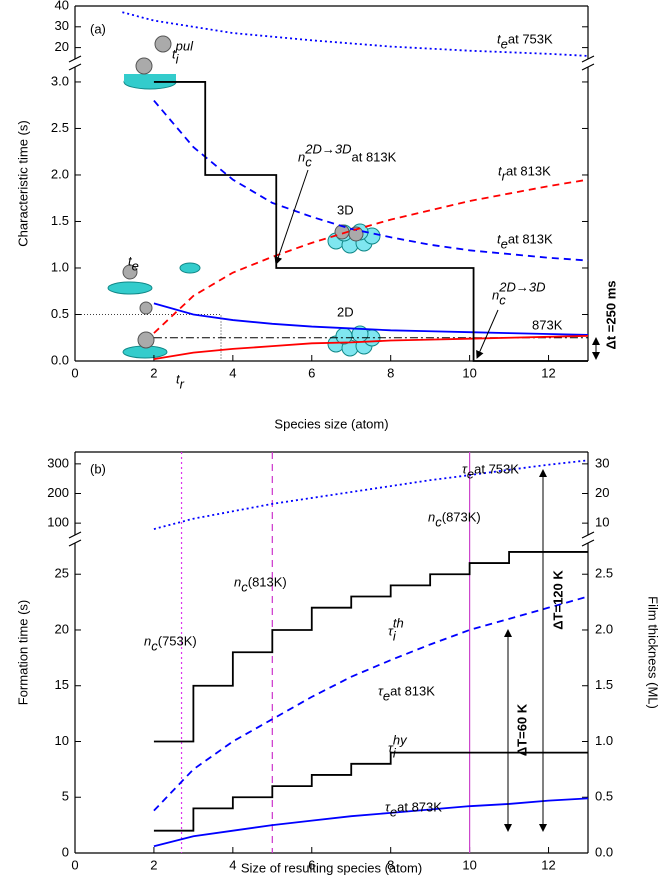  What do you see at coordinates (60, 80) in the screenshot?
I see `y-tick-label: 3.0` at bounding box center [60, 80].